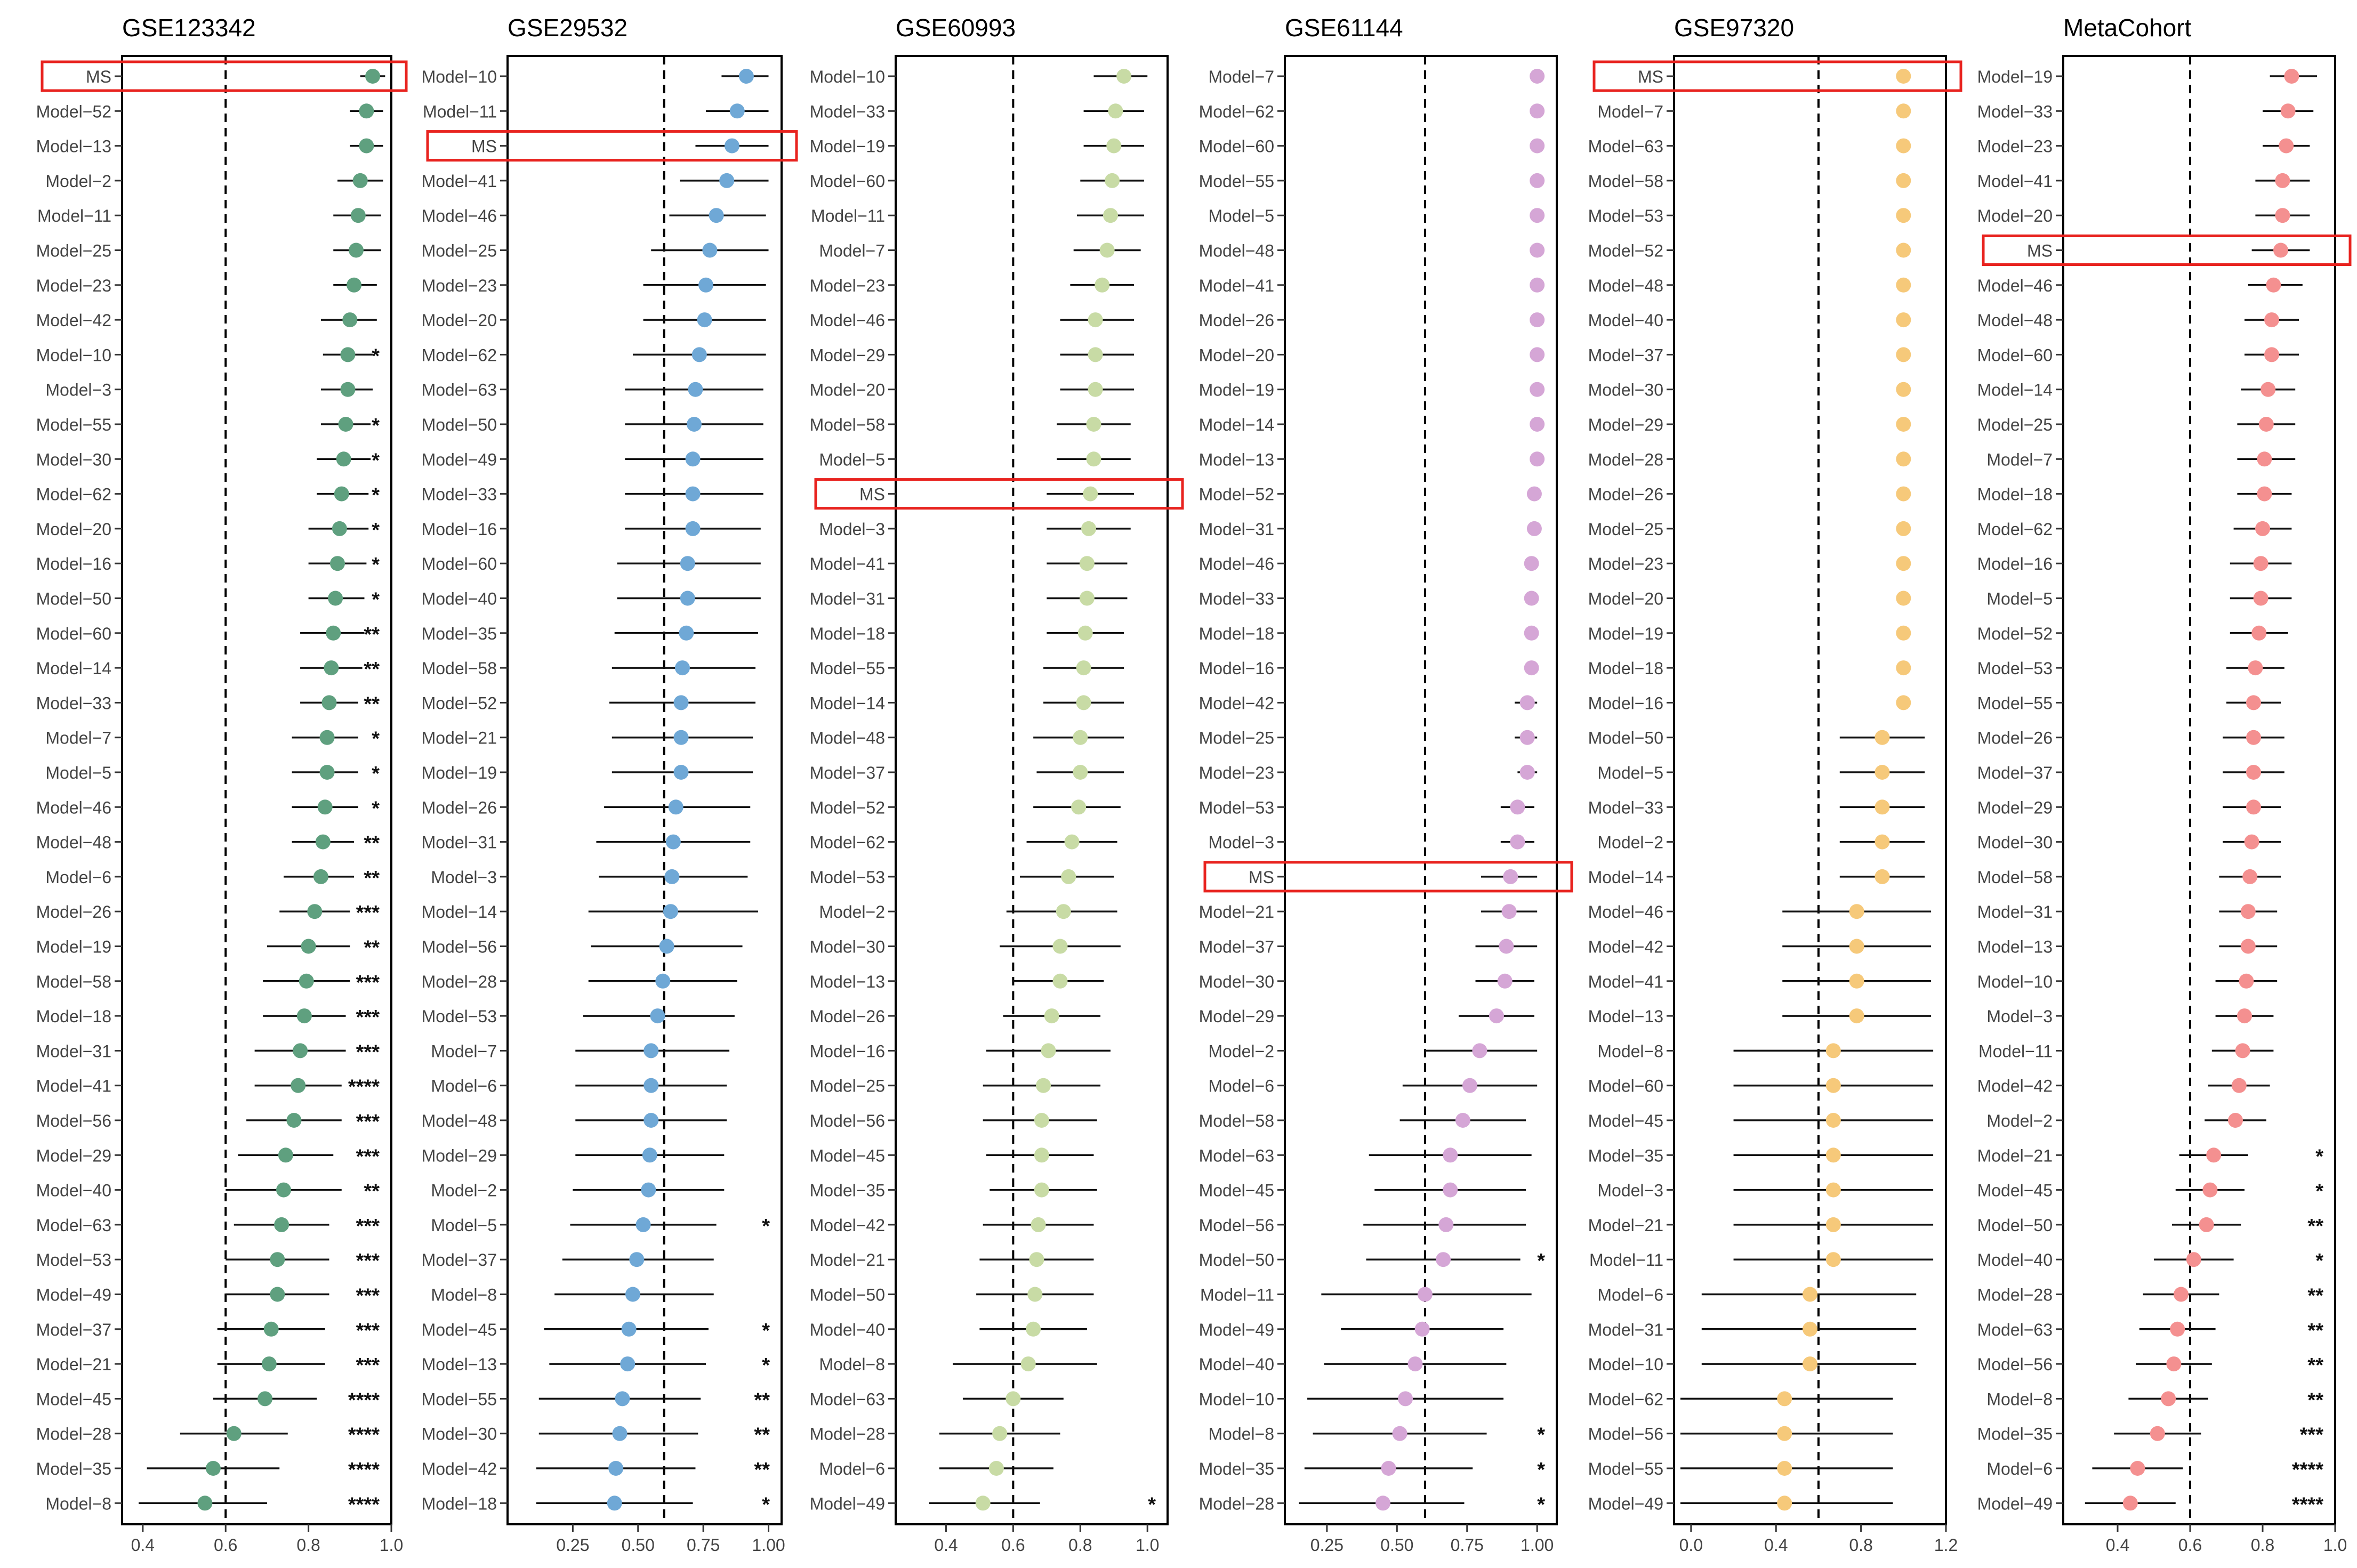 The height and width of the screenshot is (1568, 2357). Describe the element at coordinates (1625, 1434) in the screenshot. I see `row-label: Model−56` at that location.